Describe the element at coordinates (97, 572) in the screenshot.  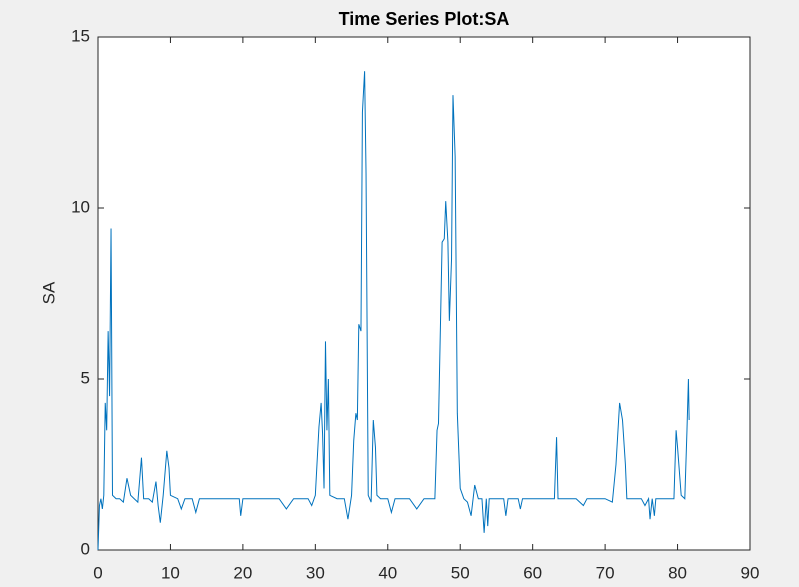
I see `x-tick-label: 0` at that location.